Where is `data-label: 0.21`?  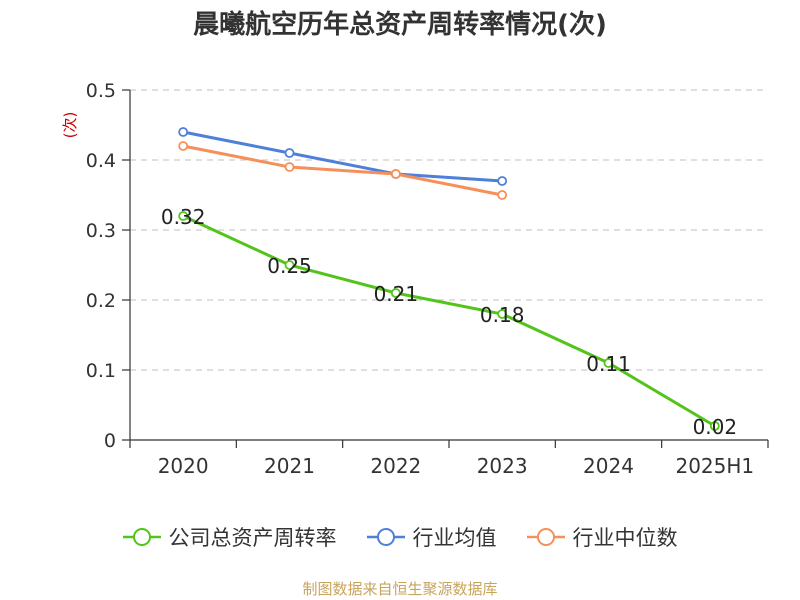 data-label: 0.21 is located at coordinates (396, 294).